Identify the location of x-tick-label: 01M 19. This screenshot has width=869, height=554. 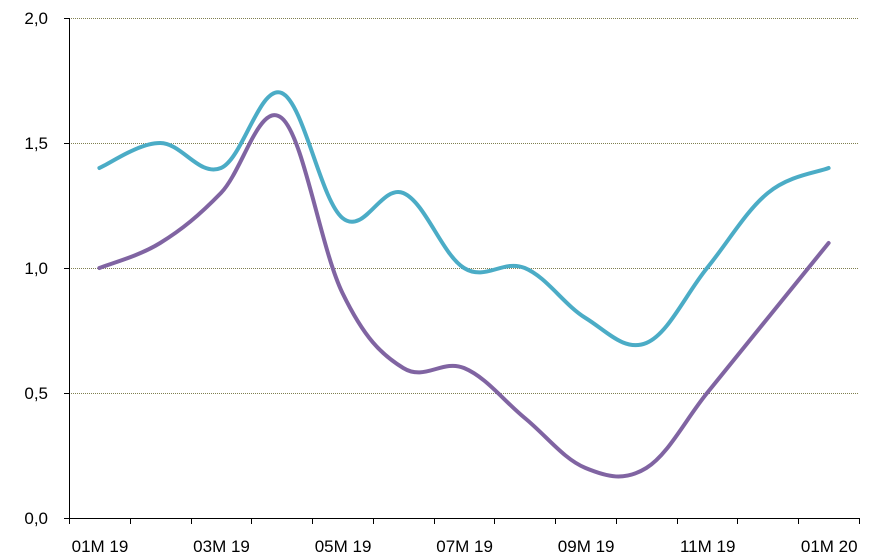
(100, 545).